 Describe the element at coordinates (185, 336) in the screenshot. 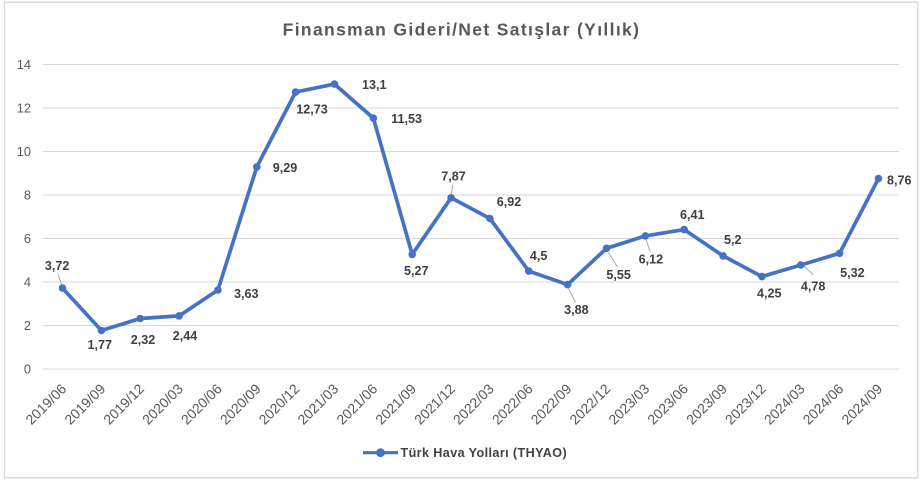

I see `svg-text: 2,44` at that location.